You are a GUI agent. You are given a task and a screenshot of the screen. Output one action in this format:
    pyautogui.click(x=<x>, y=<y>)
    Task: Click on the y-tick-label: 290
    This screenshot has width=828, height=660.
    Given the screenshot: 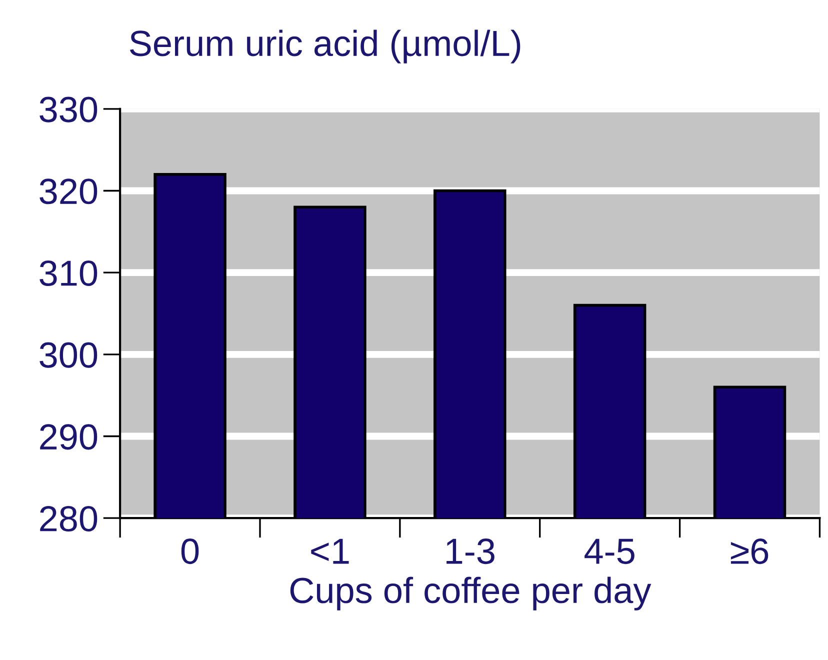 What is the action you would take?
    pyautogui.click(x=69, y=437)
    